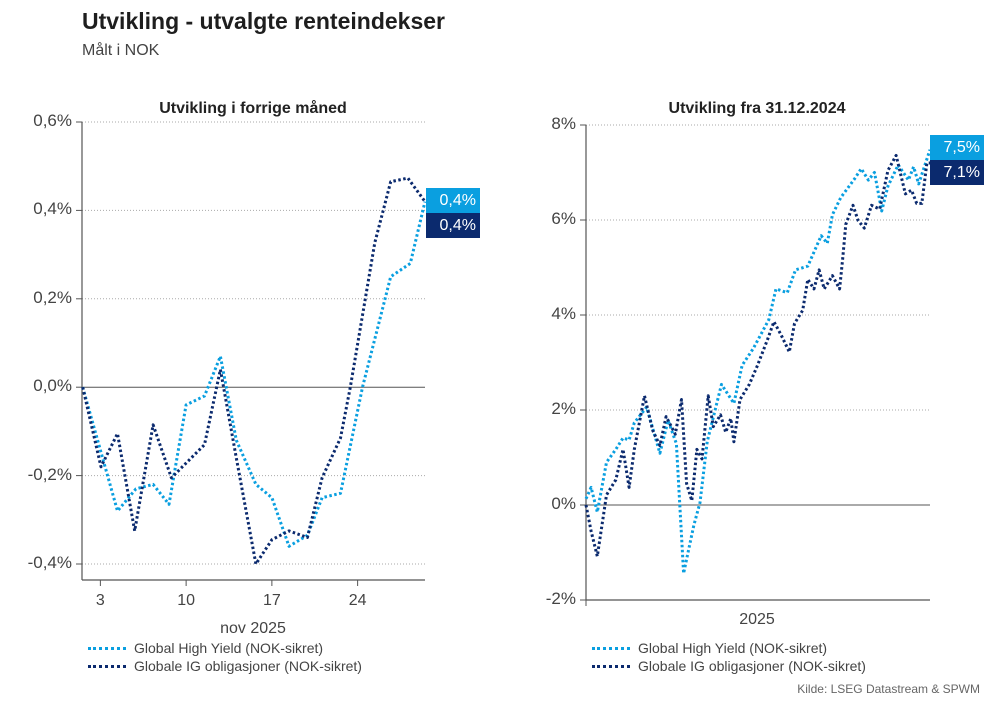 The height and width of the screenshot is (701, 1008). I want to click on right-legend-high-yield: Global High Yield (NOK-sikret), so click(709, 648).